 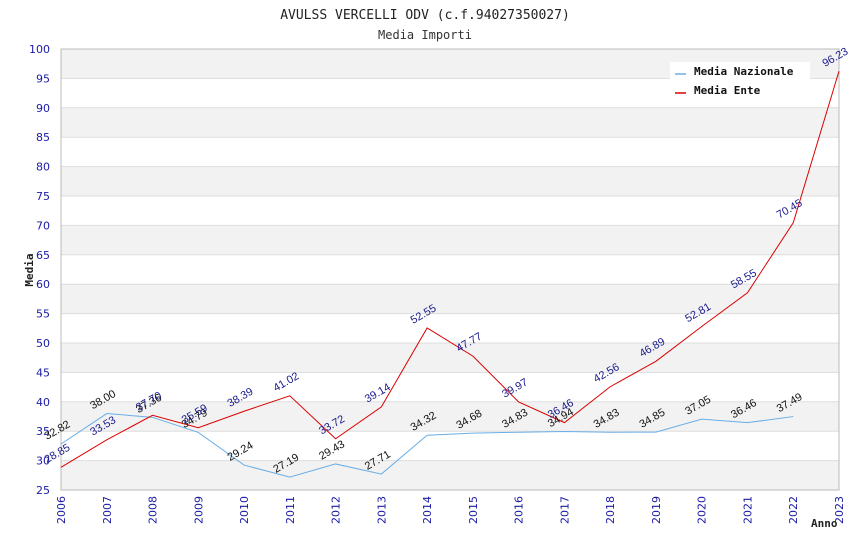 I want to click on x-tick-label: 2016, so click(x=519, y=510).